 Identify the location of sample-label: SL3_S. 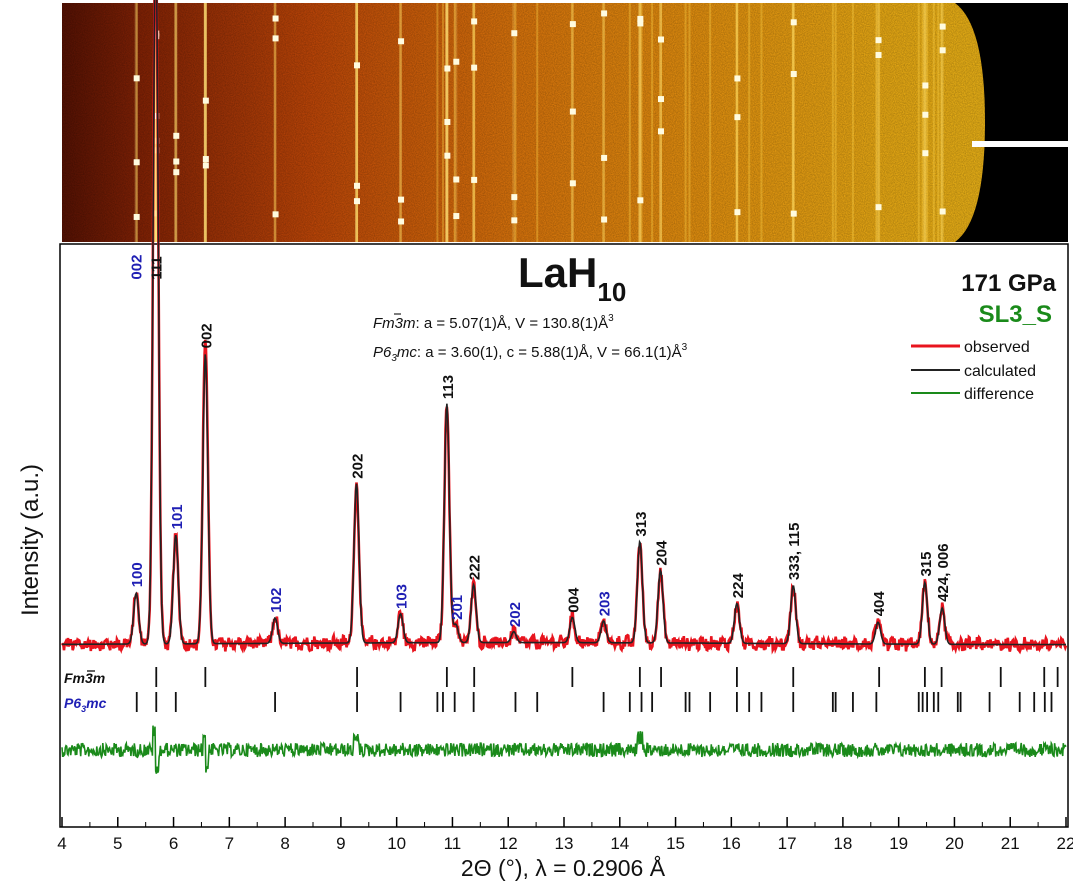
(1015, 314).